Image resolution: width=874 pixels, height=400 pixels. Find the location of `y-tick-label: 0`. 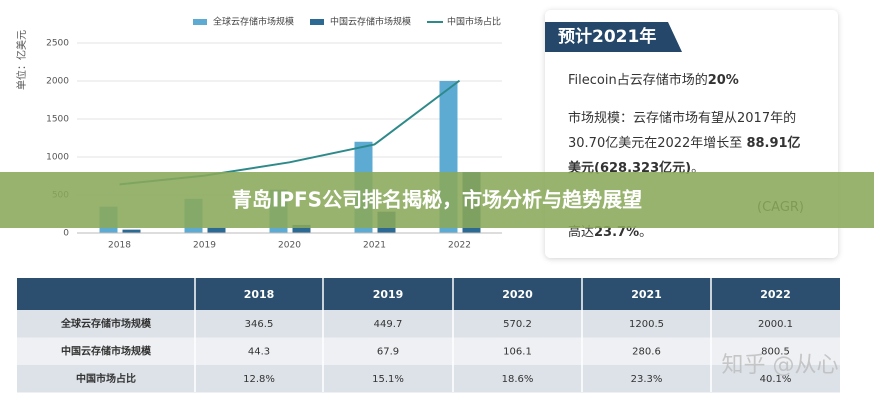

y-tick-label: 0 is located at coordinates (66, 234).